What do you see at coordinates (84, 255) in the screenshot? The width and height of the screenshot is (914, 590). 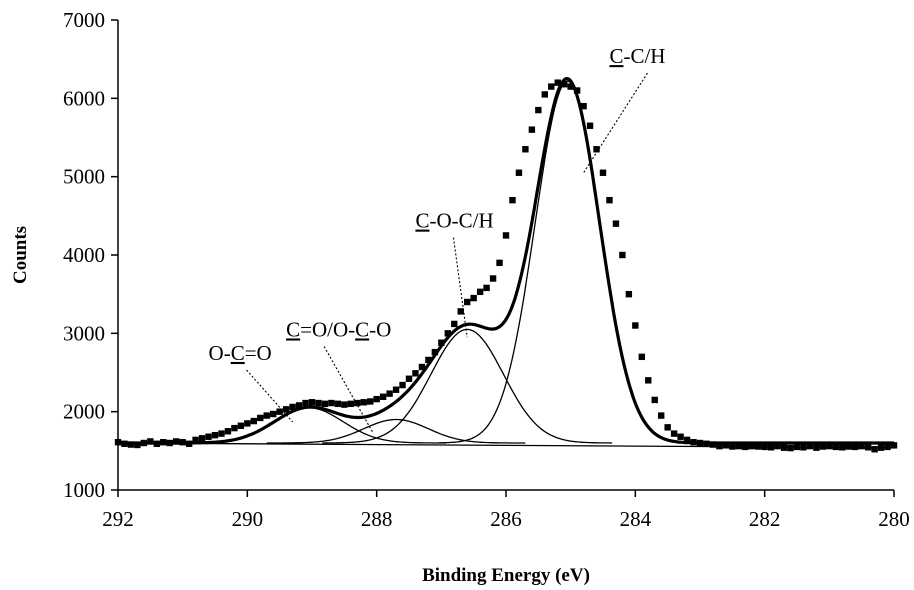 I see `y-tick-label: 4000` at bounding box center [84, 255].